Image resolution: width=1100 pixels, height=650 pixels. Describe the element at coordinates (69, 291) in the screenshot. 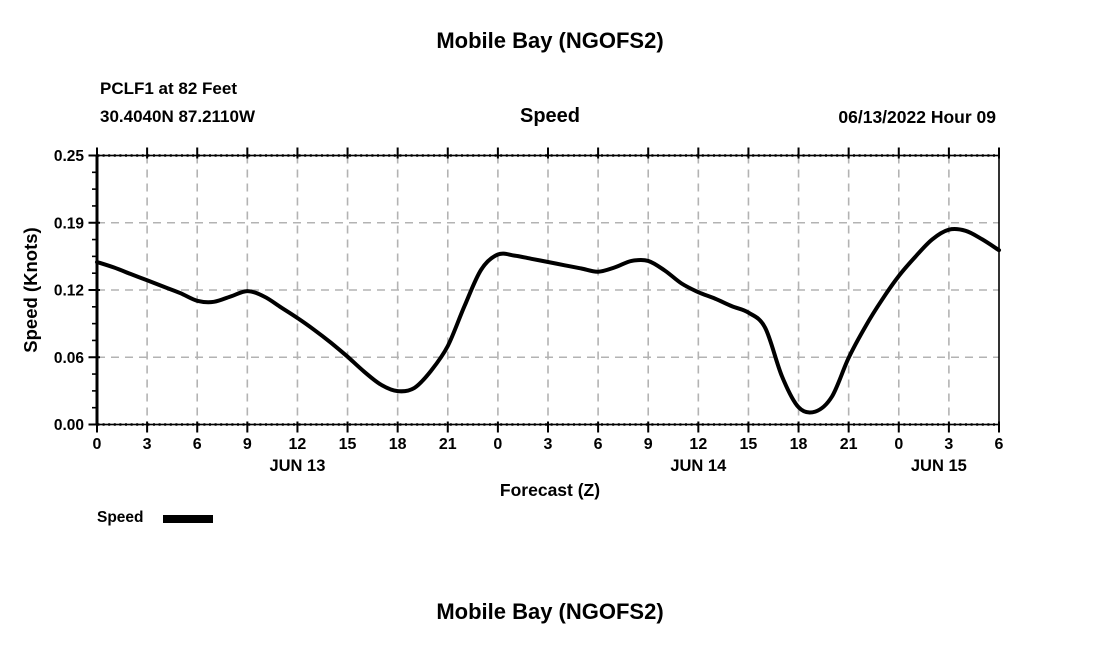

I see `y-tick-label: 0.12` at that location.